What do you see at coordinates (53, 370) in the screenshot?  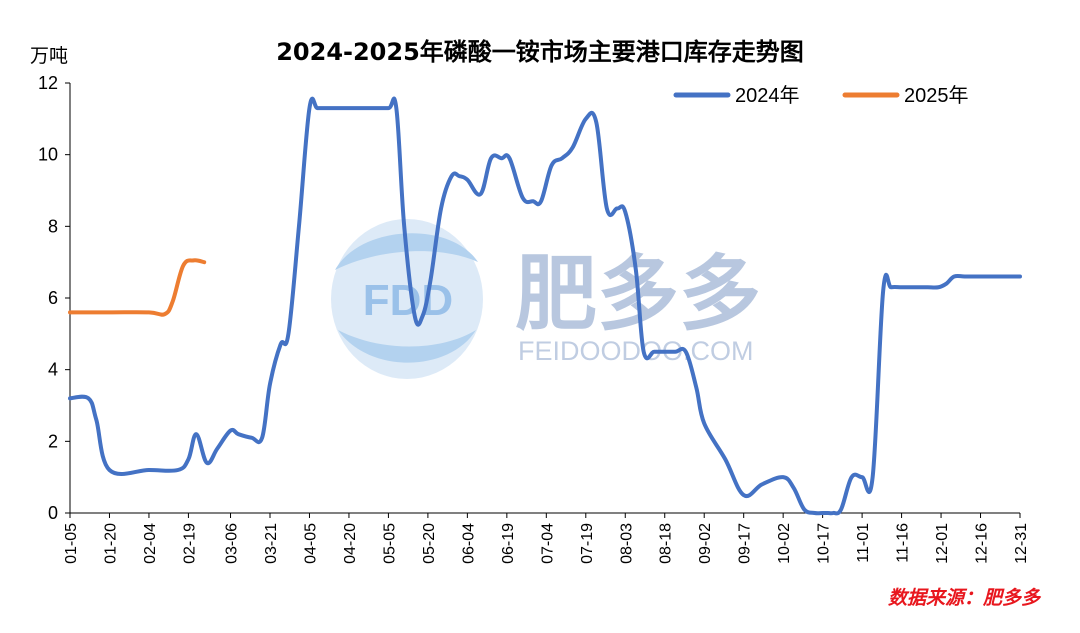 I see `y-tick-label: 4` at bounding box center [53, 370].